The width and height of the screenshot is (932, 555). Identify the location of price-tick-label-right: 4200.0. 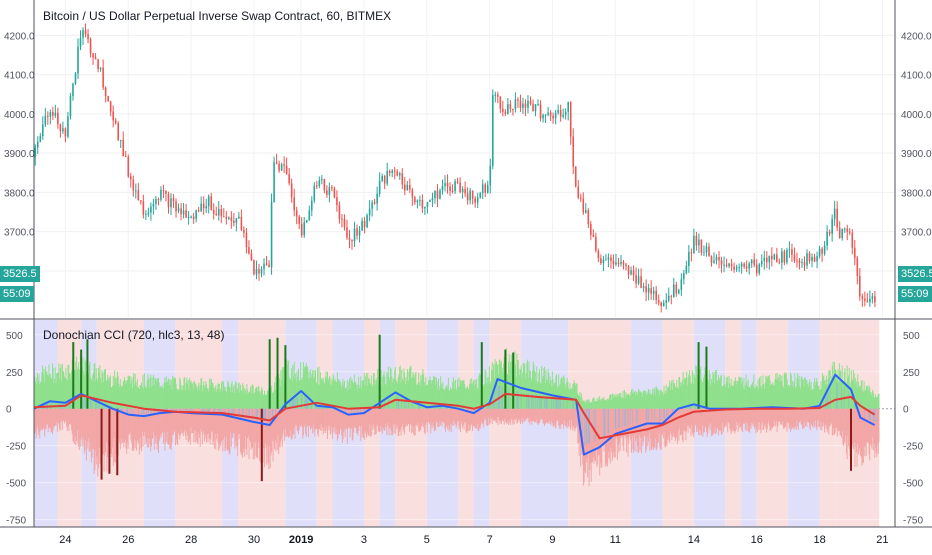
(916, 36).